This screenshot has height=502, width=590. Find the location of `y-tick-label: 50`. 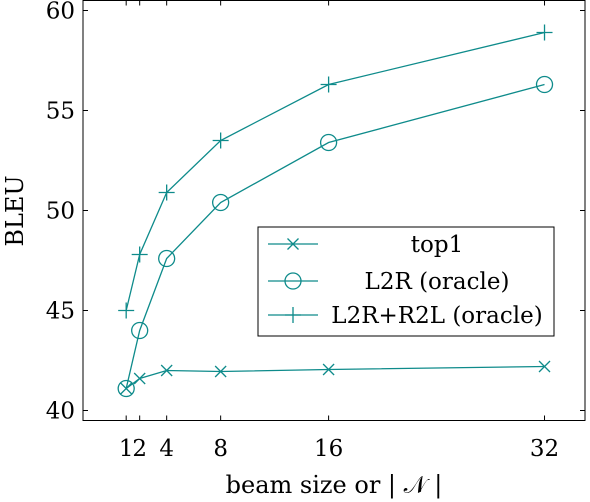

y-tick-label: 50 is located at coordinates (60, 212).